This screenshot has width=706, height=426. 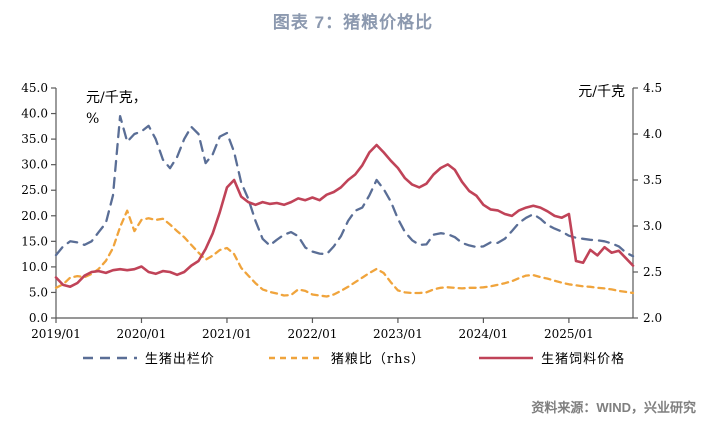 I want to click on right-axis-unit-label: 元/千克, so click(x=601, y=92).